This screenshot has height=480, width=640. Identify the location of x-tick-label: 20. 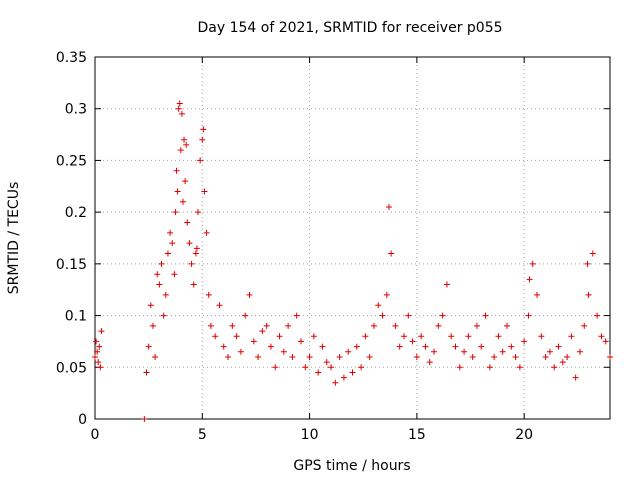
(524, 435).